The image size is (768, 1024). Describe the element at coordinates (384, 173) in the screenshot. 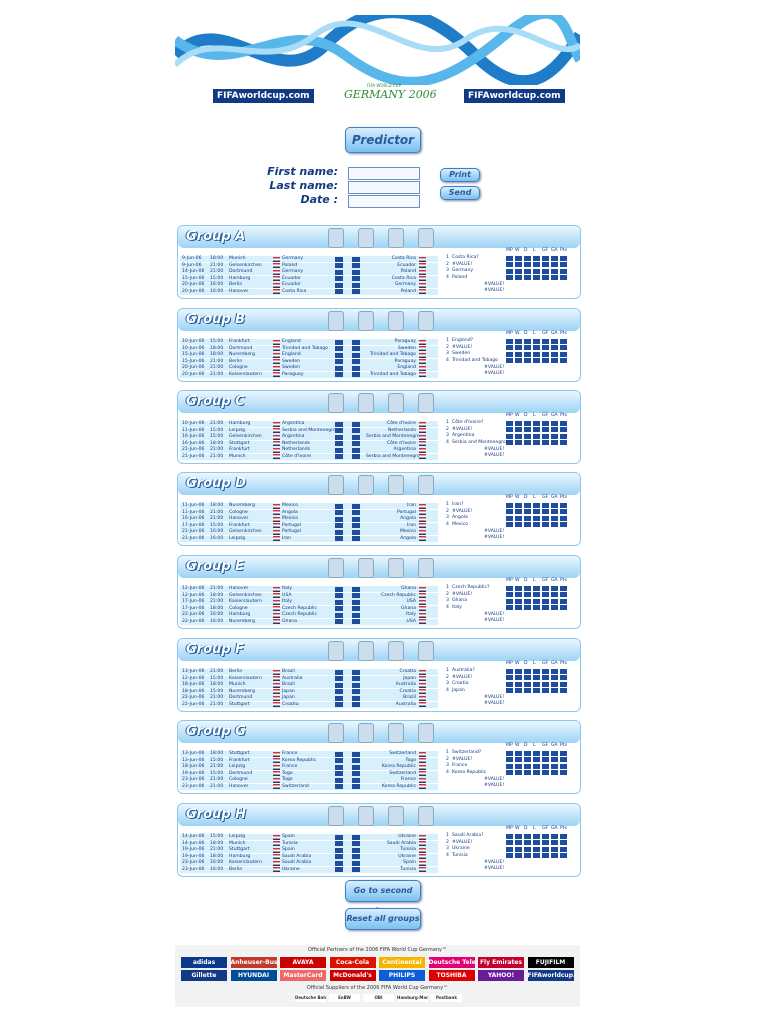

I see `first-name-input` at that location.